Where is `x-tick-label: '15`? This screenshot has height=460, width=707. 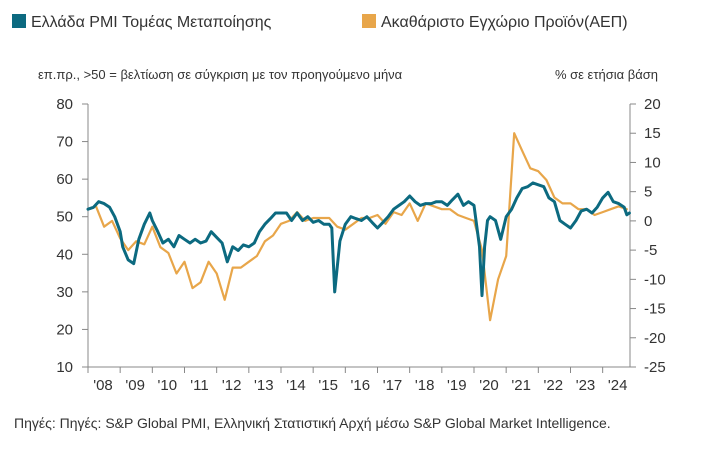
x-tick-label: '15 is located at coordinates (328, 385).